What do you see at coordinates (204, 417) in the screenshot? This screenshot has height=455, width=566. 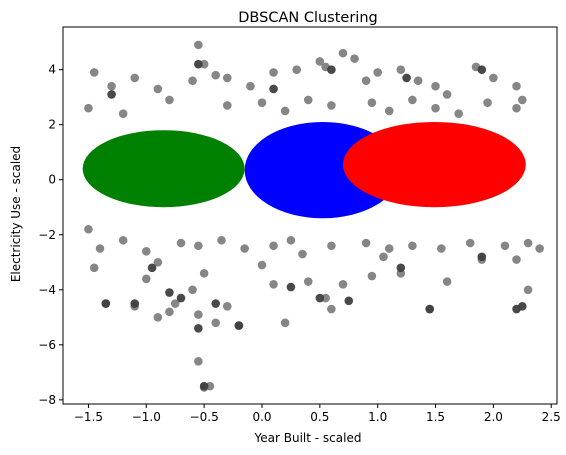 I see `x-tick-label: −0.5` at bounding box center [204, 417].